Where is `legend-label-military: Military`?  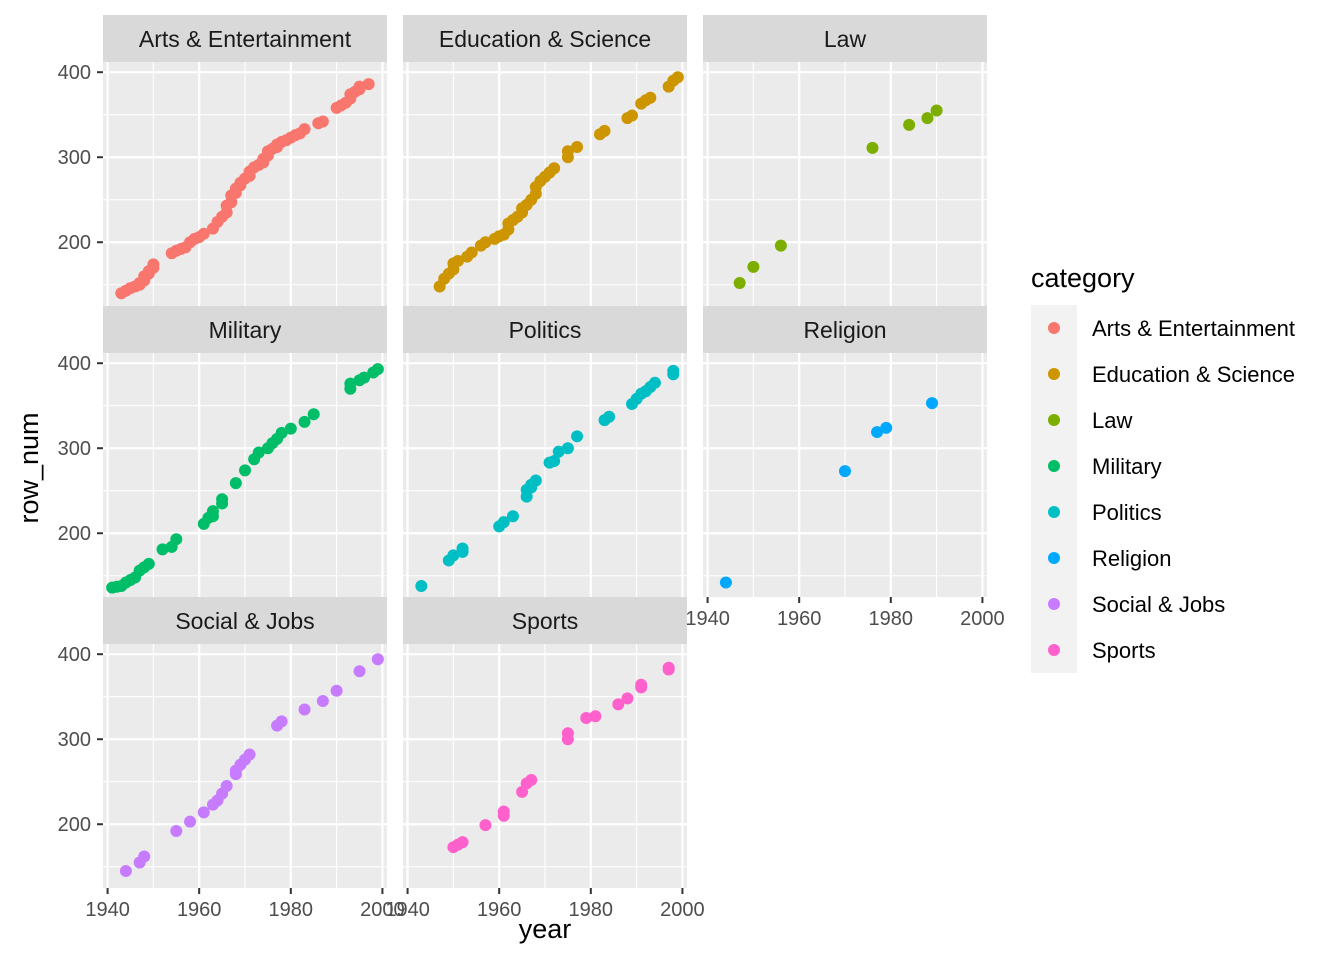
legend-label-military: Military is located at coordinates (1127, 466).